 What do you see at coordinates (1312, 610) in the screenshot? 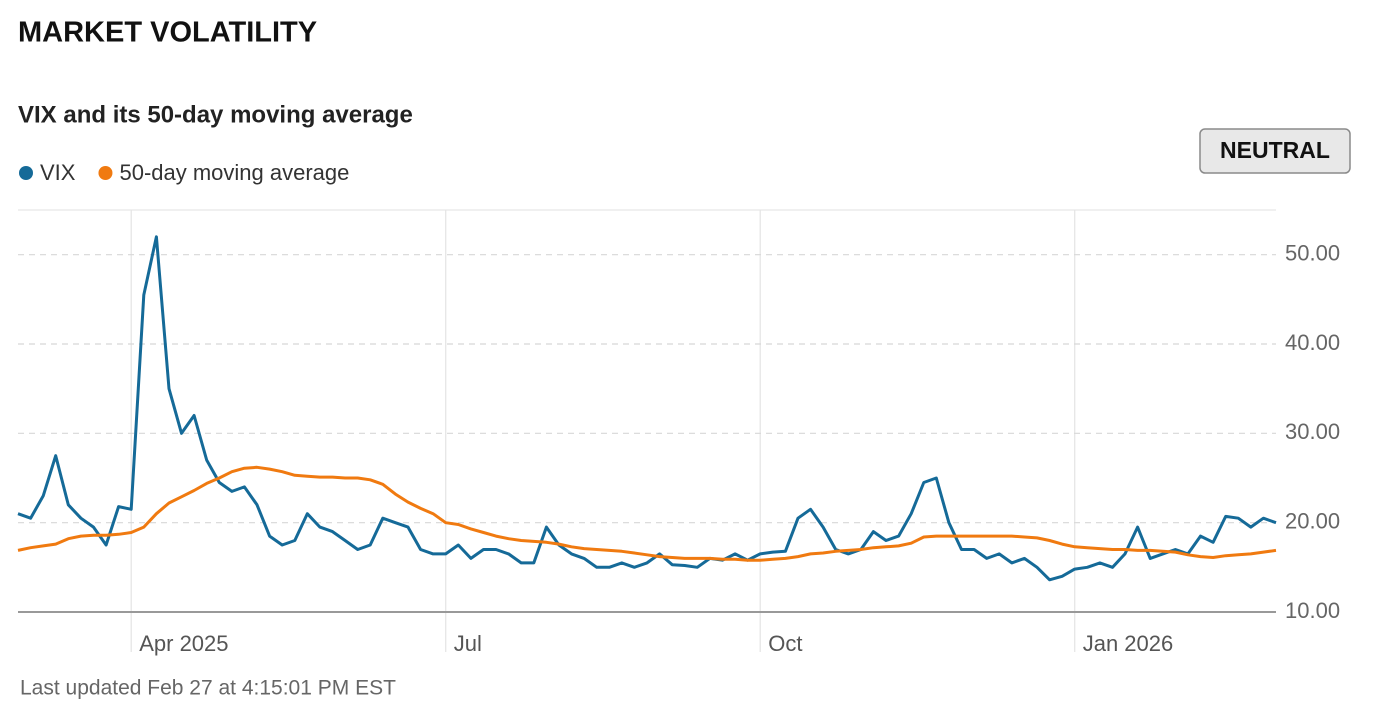
I see `y-tick-label: 10.00` at bounding box center [1312, 610].